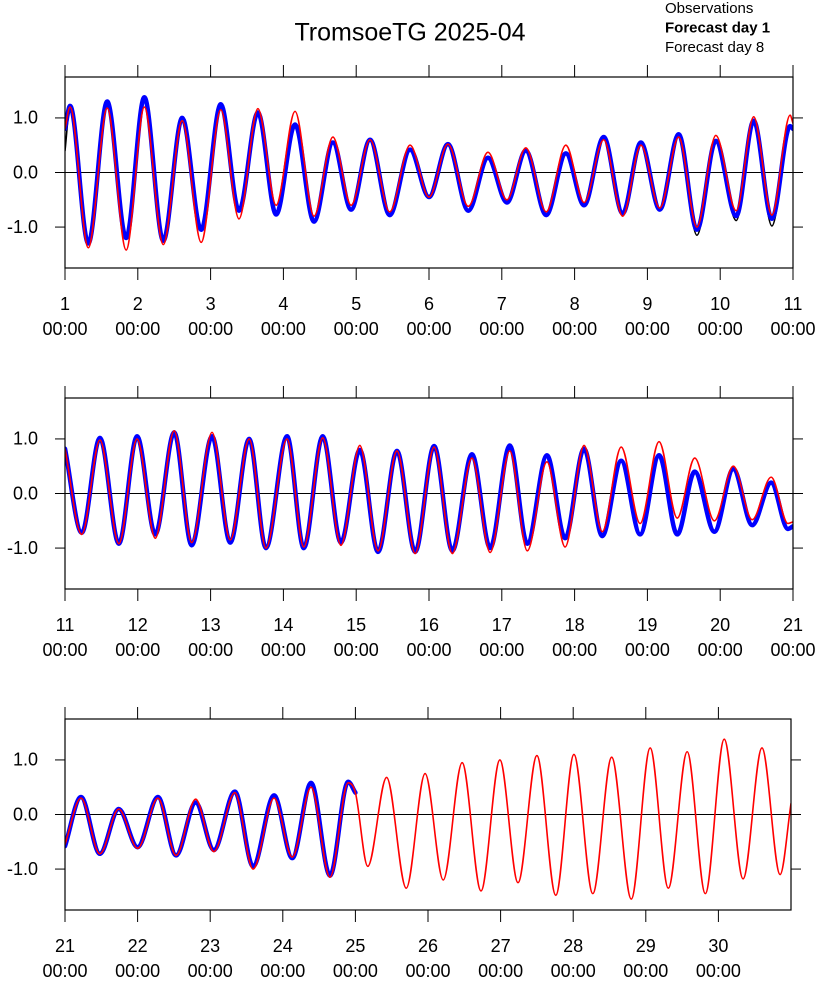  Describe the element at coordinates (138, 625) in the screenshot. I see `x-tick-label: 12` at that location.